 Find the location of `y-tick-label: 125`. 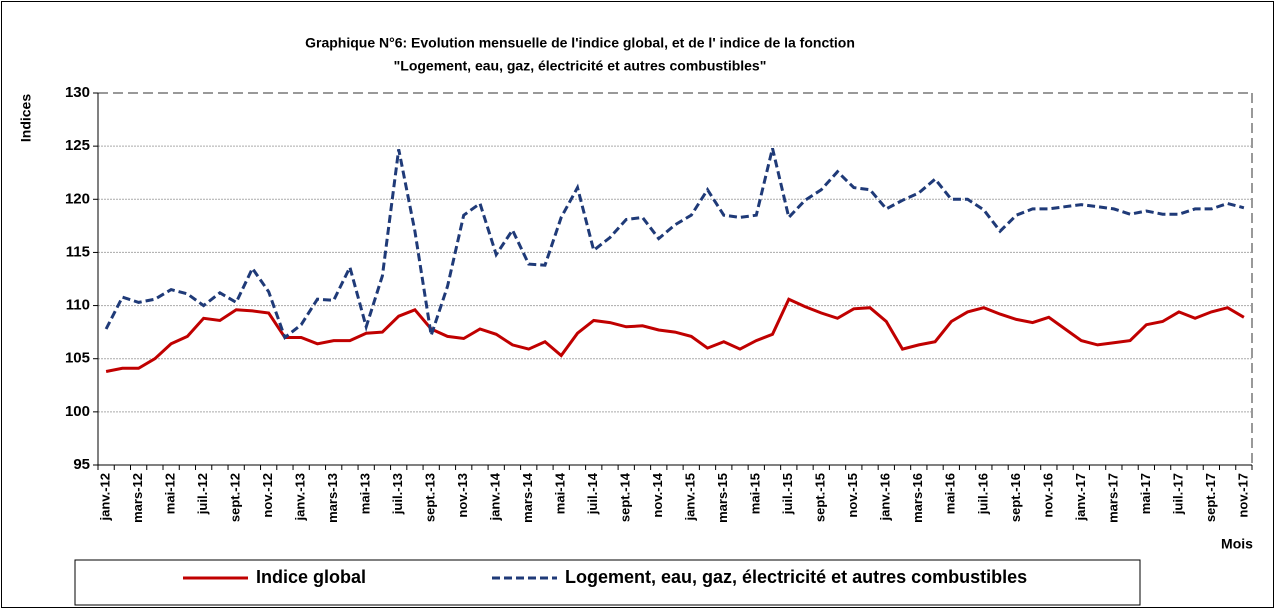

y-tick-label: 125 is located at coordinates (77, 145).